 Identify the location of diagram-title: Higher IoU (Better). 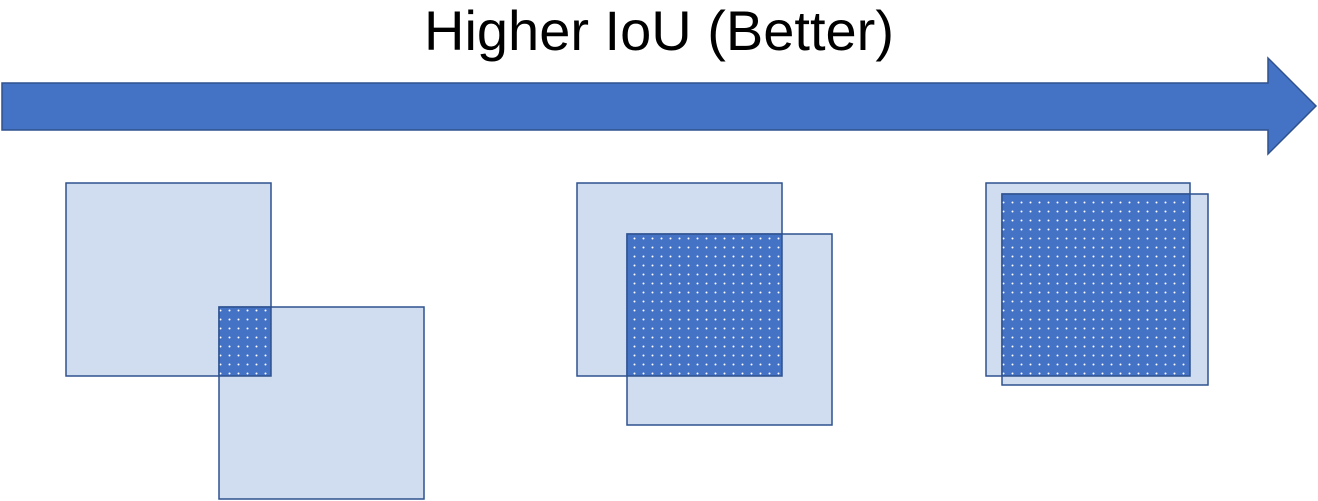
(659, 31).